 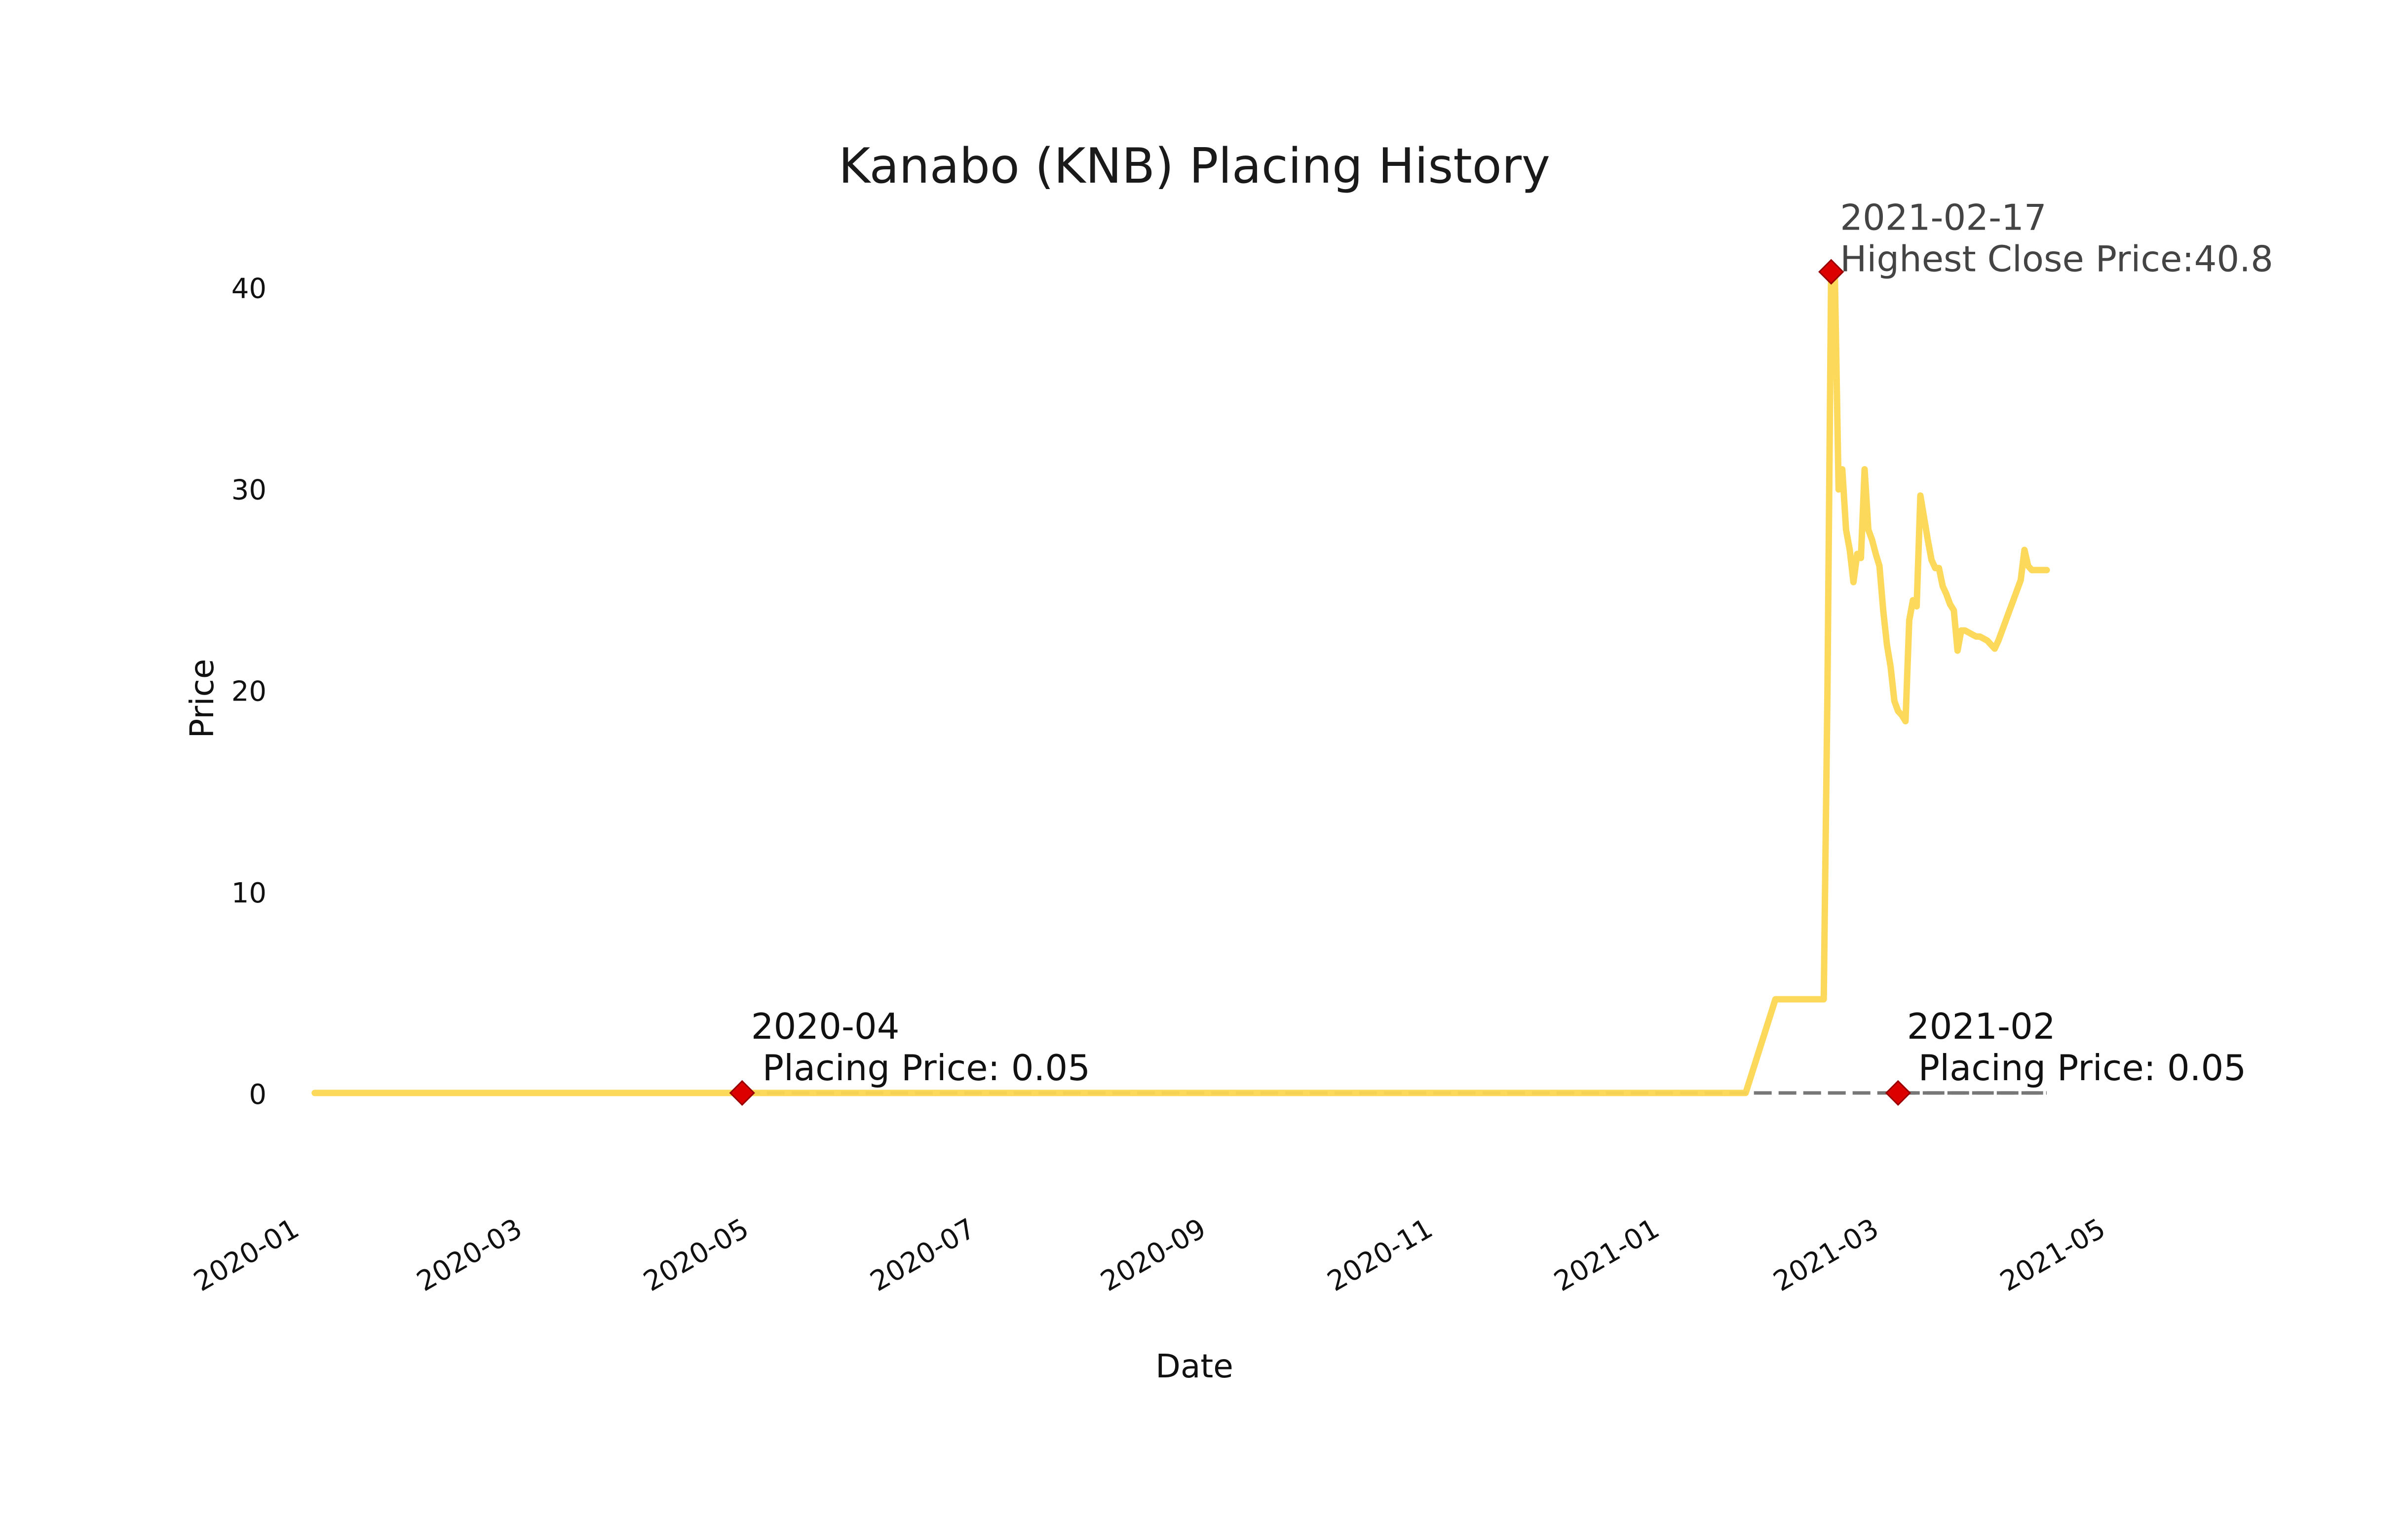 I want to click on annotation-line: 2021-02-17, so click(x=1943, y=217).